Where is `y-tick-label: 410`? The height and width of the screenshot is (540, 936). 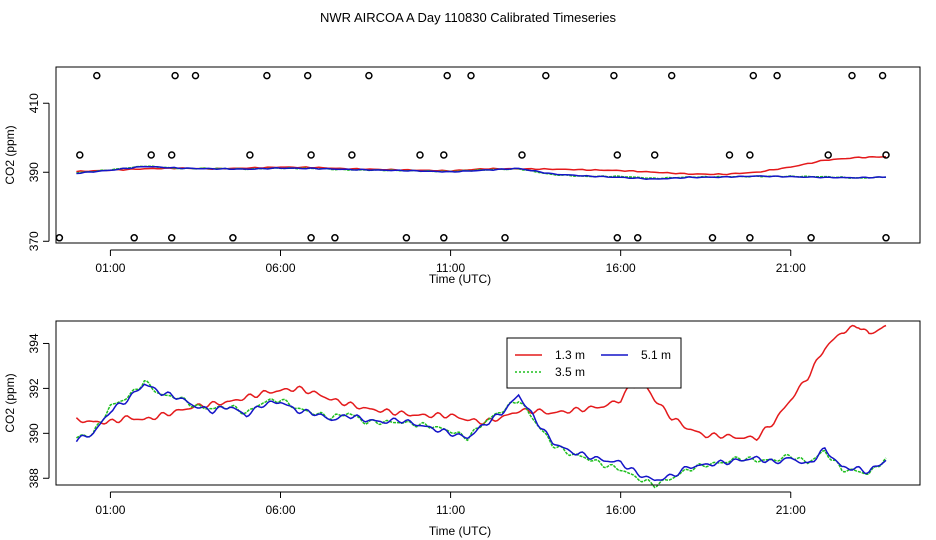 y-tick-label: 410 is located at coordinates (34, 103).